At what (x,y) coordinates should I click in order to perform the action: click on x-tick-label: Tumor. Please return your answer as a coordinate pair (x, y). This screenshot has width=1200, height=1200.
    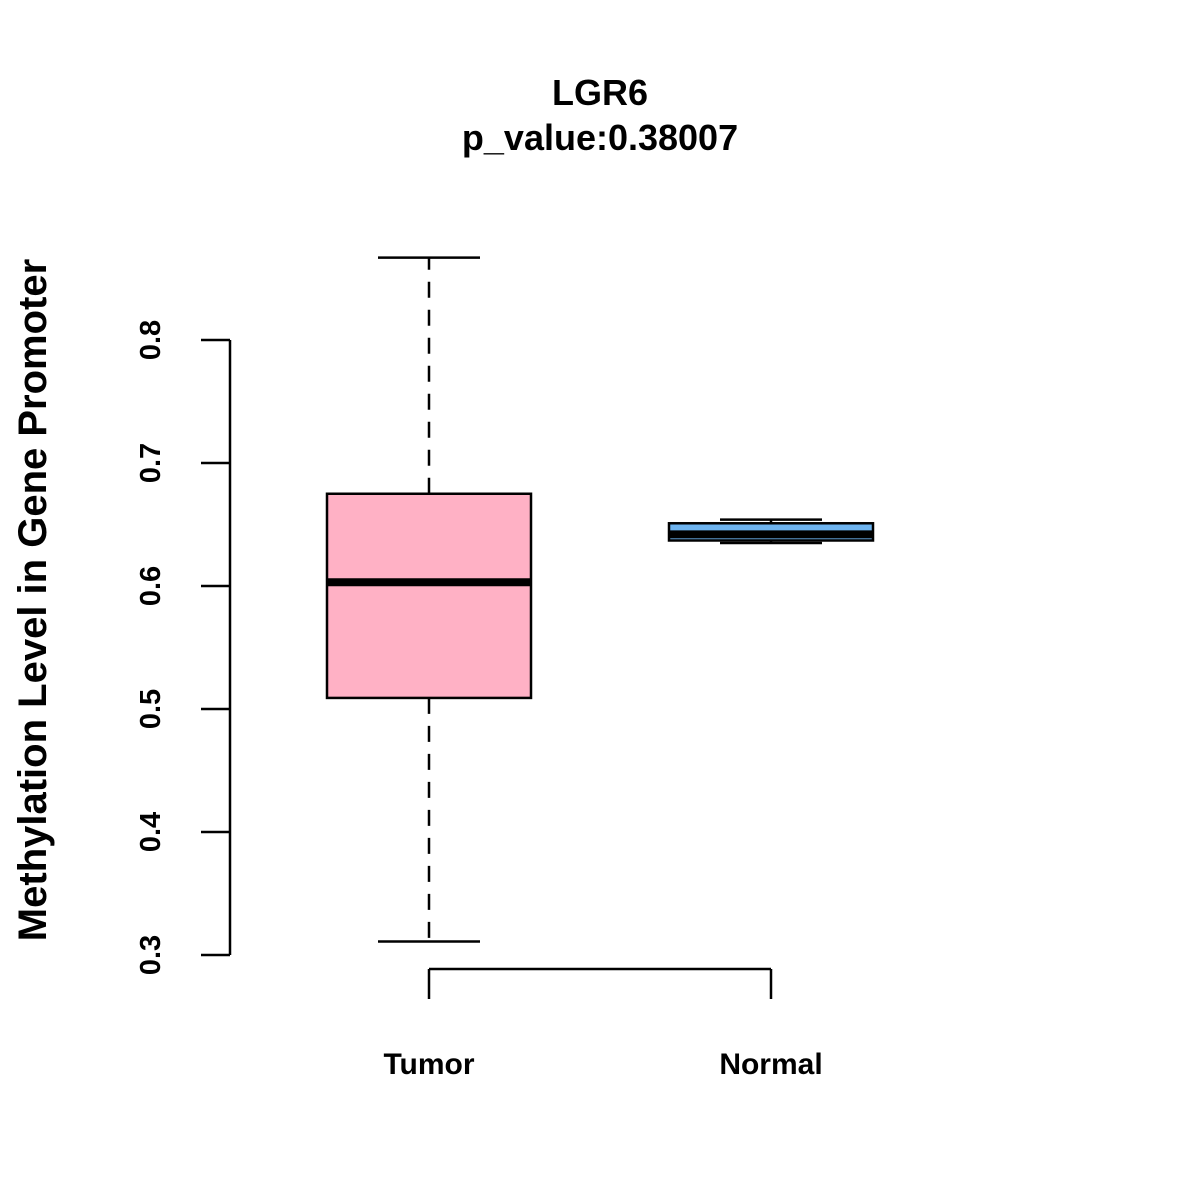
    Looking at the image, I should click on (428, 1064).